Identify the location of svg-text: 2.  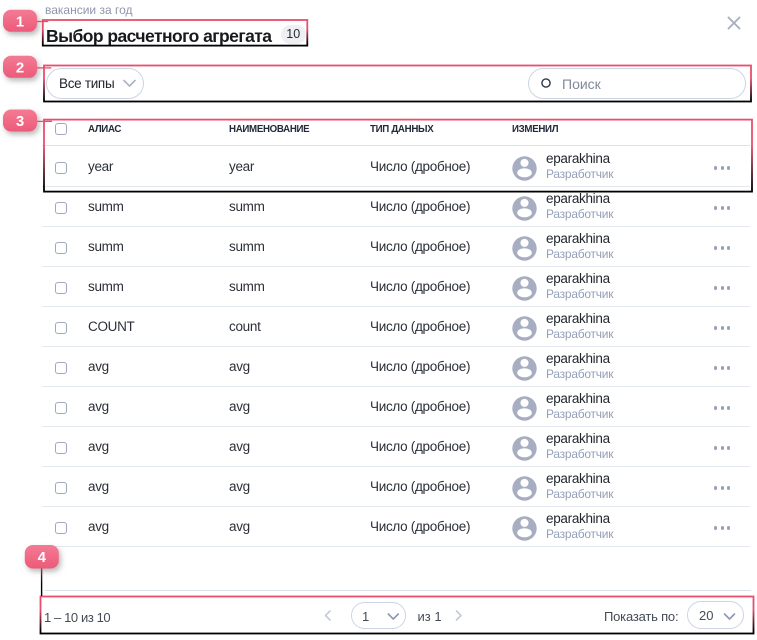
(20, 67).